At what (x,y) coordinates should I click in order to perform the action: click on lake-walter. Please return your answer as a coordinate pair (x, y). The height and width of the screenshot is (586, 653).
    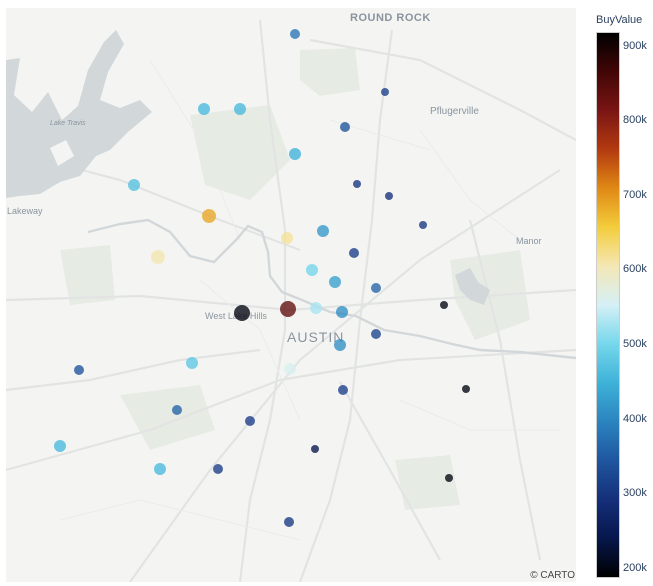
    Looking at the image, I should click on (472, 286).